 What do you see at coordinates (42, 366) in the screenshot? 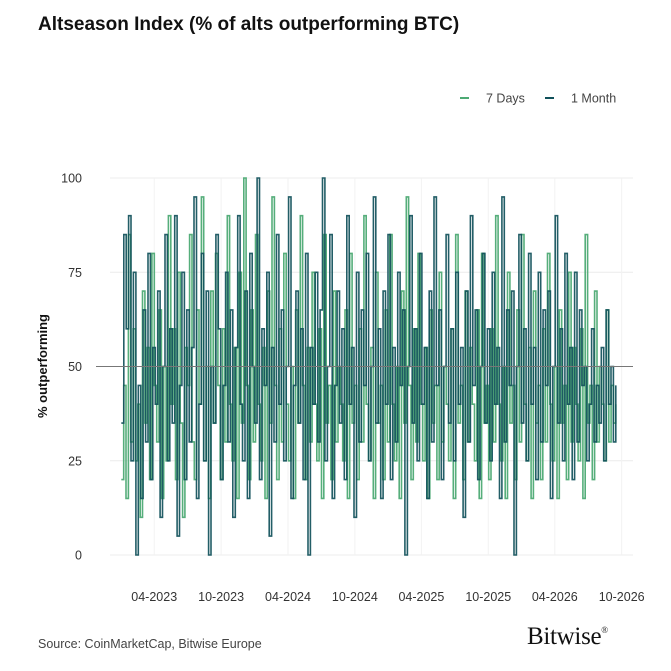
I see `y-axis-title: % outperforming` at bounding box center [42, 366].